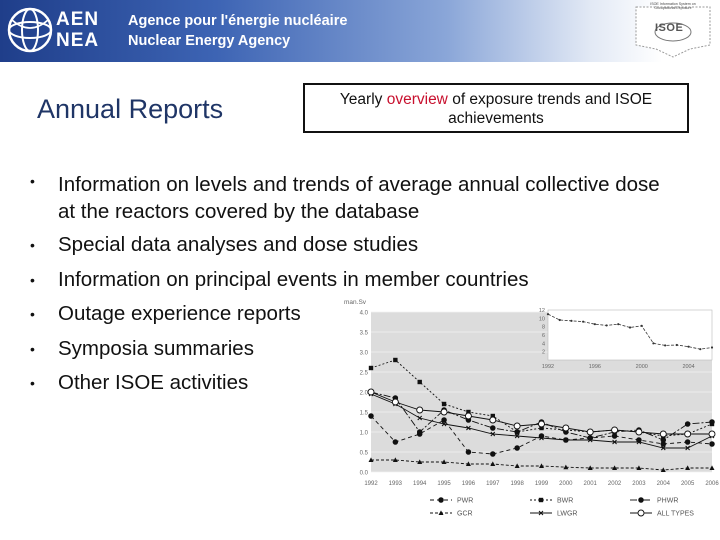 The width and height of the screenshot is (720, 540). I want to click on isoe-seal-icon, so click(673, 32).